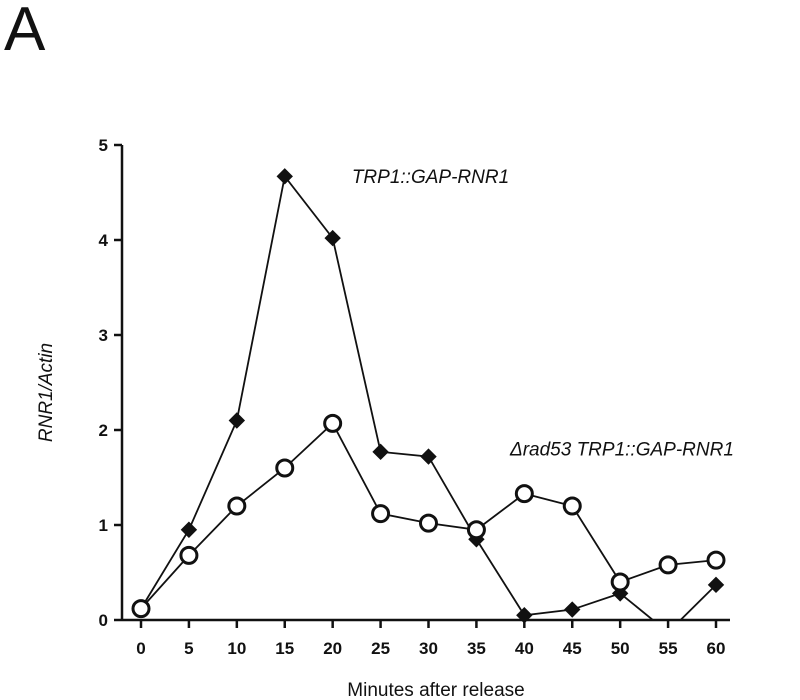  I want to click on panel-label: A, so click(25, 32).